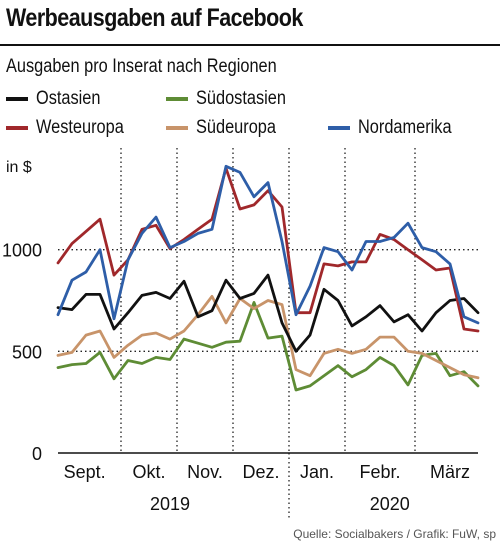 Image resolution: width=500 pixels, height=545 pixels. I want to click on chart-title: Werbeausgaben auf Facebook, so click(154, 18).